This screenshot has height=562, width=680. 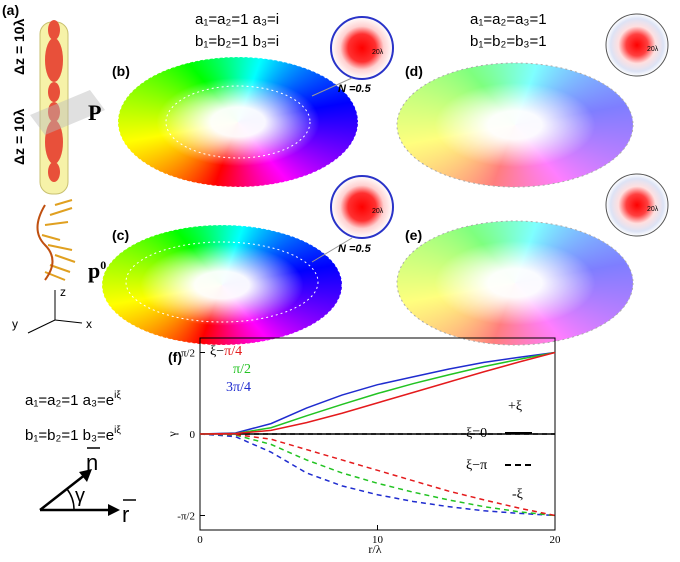 I want to click on panel-label: (a), so click(x=10, y=10).